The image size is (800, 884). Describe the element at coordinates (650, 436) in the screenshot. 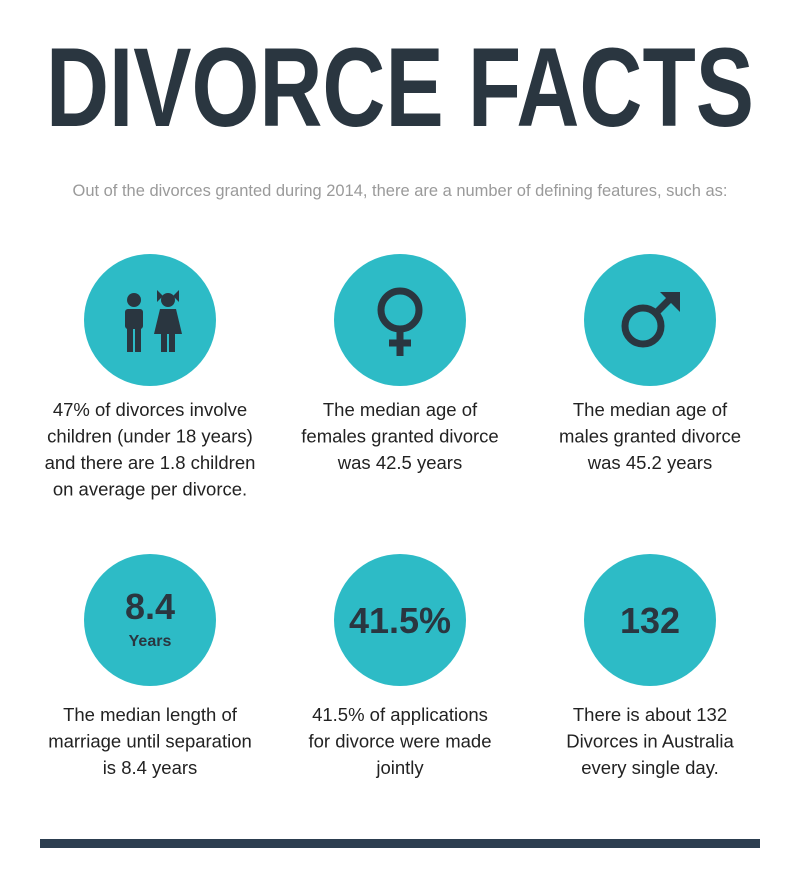

I see `fact-description: males granted divorce` at that location.